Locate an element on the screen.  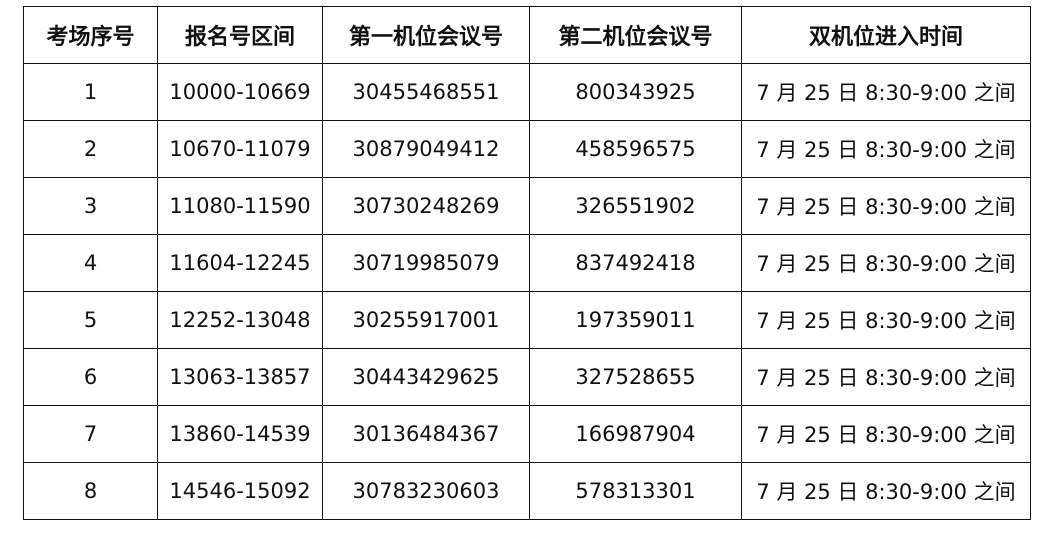
cell-first-camera-meeting-id: 30136484367 is located at coordinates (426, 434).